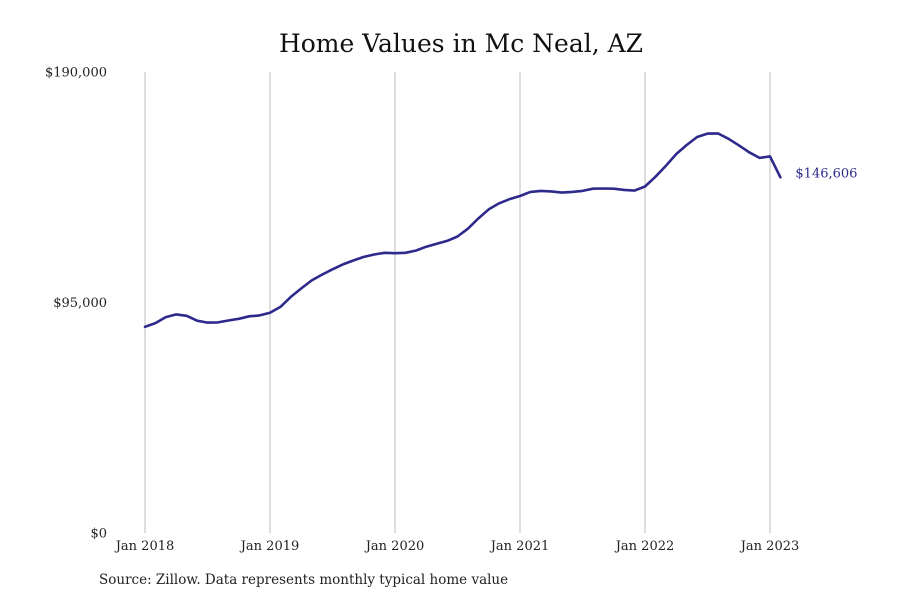 The width and height of the screenshot is (900, 600). Describe the element at coordinates (80, 303) in the screenshot. I see `y-tick-label: $95,000` at that location.